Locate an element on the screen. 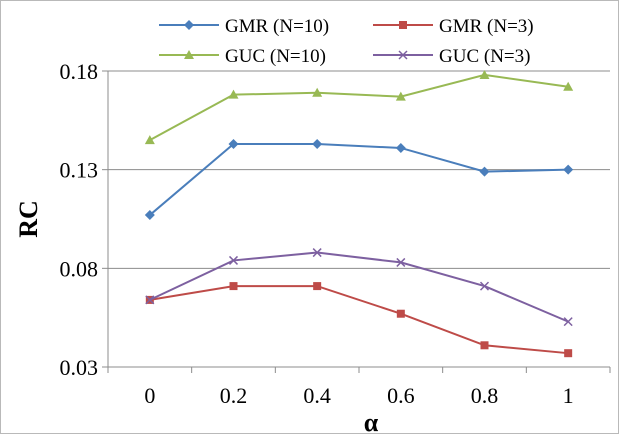  legend-label: GMR (N=10) is located at coordinates (277, 26).